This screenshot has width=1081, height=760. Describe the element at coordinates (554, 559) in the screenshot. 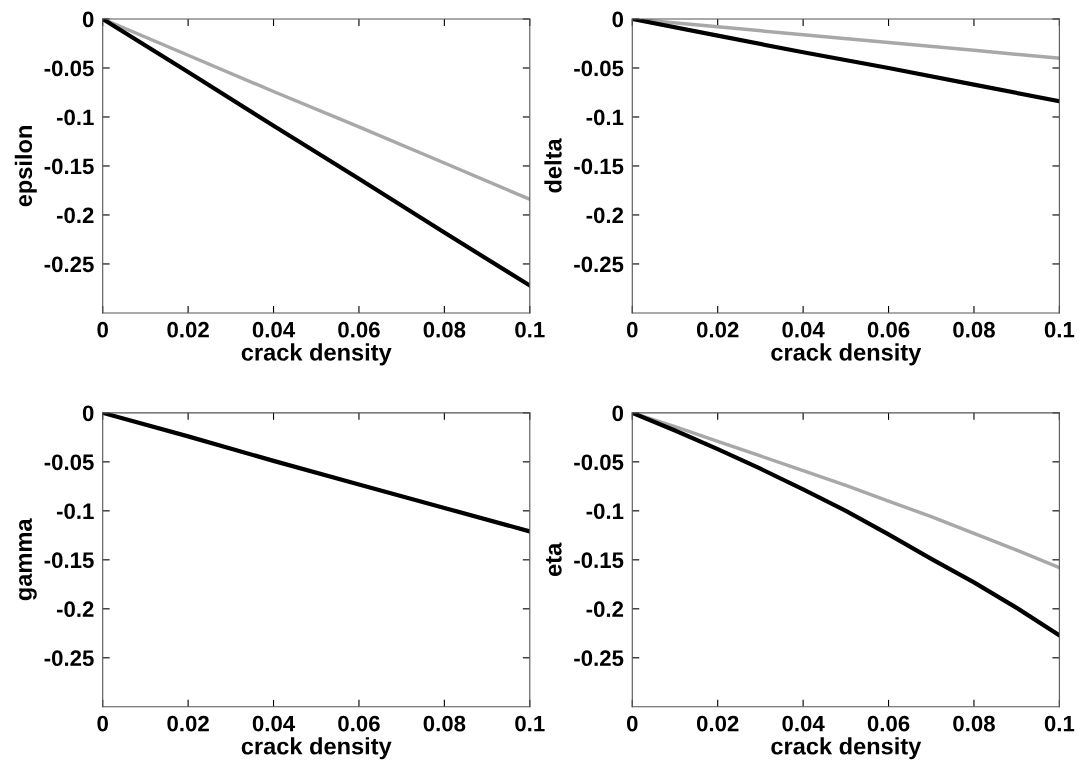

I see `y-axis-title: eta` at that location.